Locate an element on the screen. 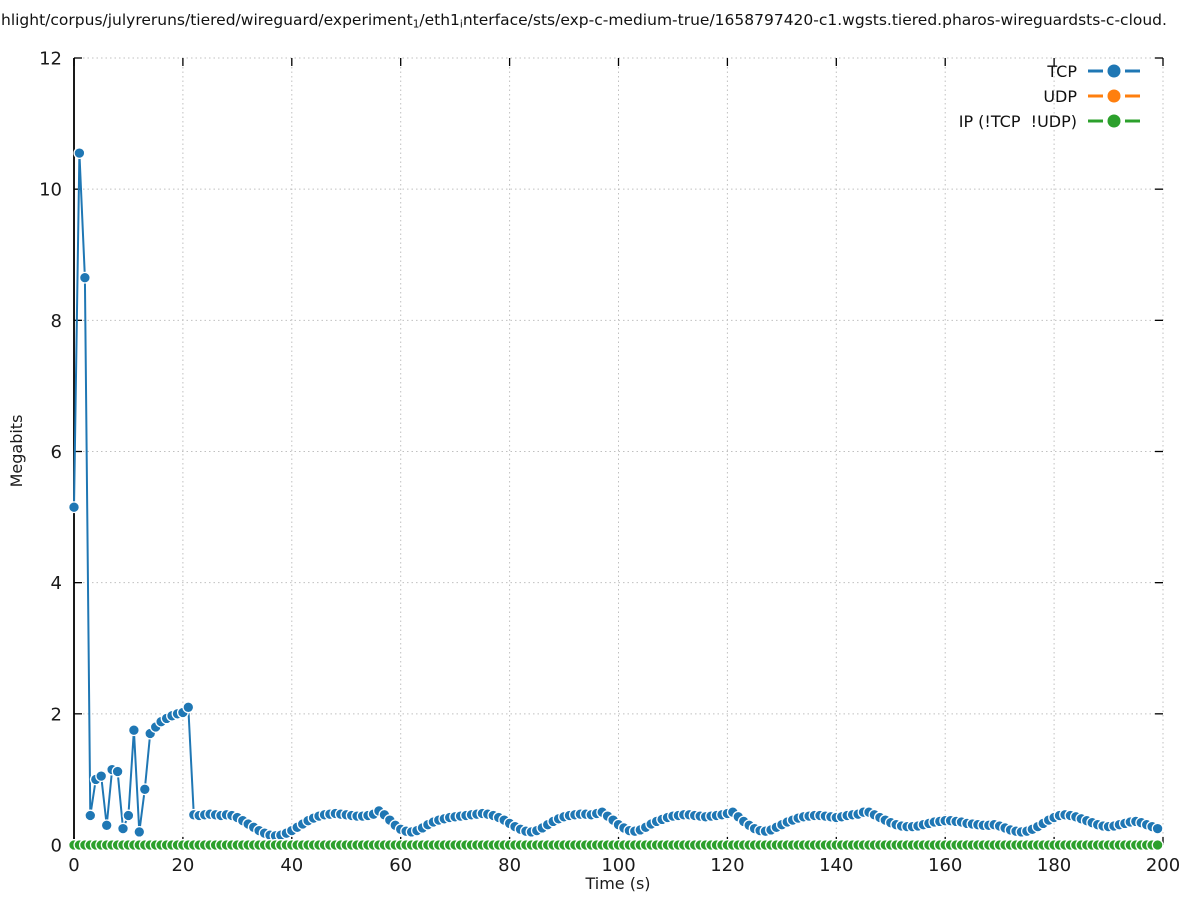 Image resolution: width=1197 pixels, height=900 pixels. y-tick-label: 4 is located at coordinates (56, 583).